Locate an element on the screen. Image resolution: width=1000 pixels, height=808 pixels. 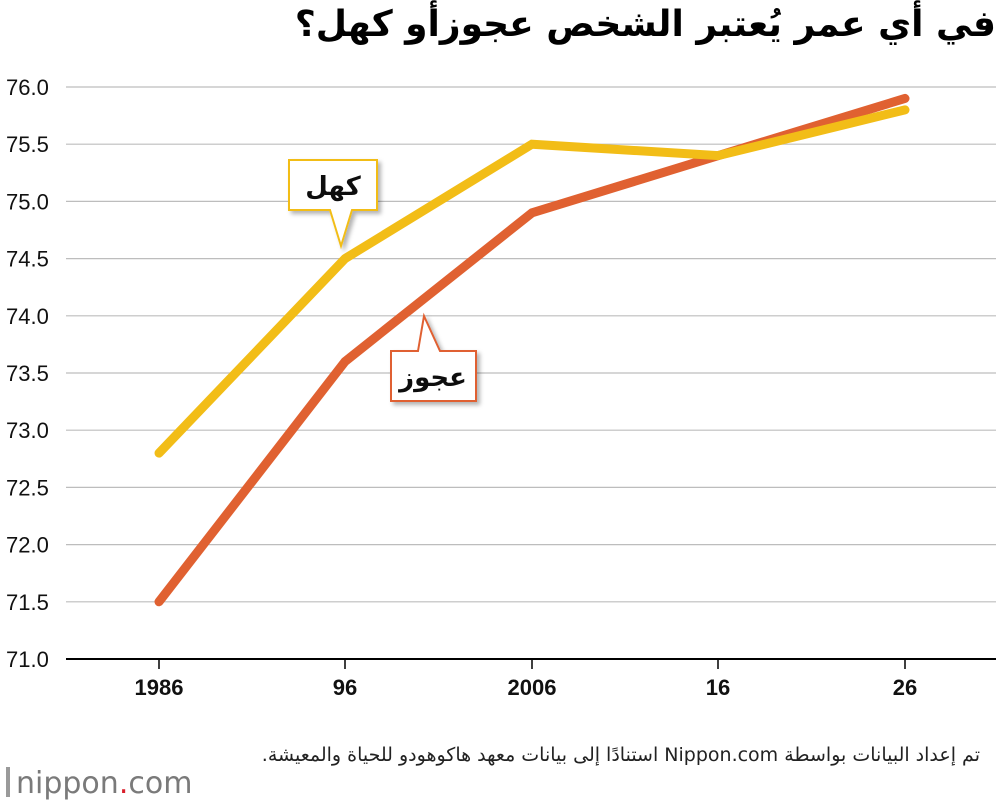
callout-ajouz-label: عجوز is located at coordinates (432, 378).